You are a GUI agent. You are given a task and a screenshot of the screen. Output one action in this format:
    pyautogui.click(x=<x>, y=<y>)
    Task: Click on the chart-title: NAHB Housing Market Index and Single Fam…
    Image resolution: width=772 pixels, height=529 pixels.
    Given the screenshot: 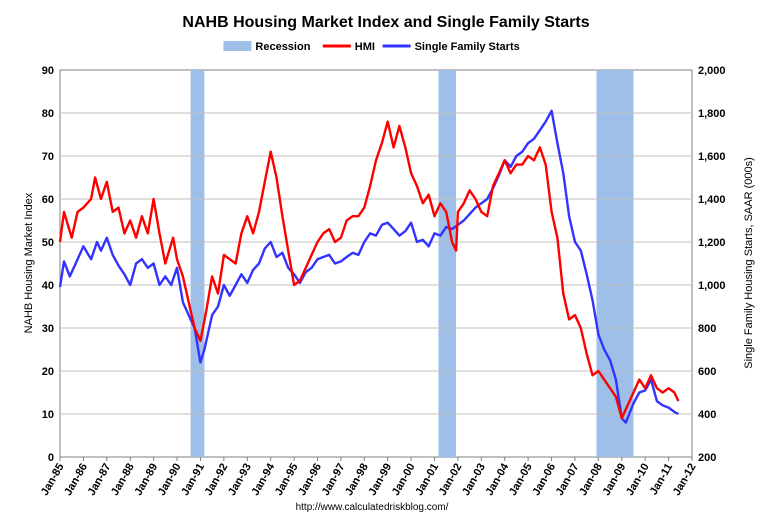 What is the action you would take?
    pyautogui.click(x=385, y=22)
    